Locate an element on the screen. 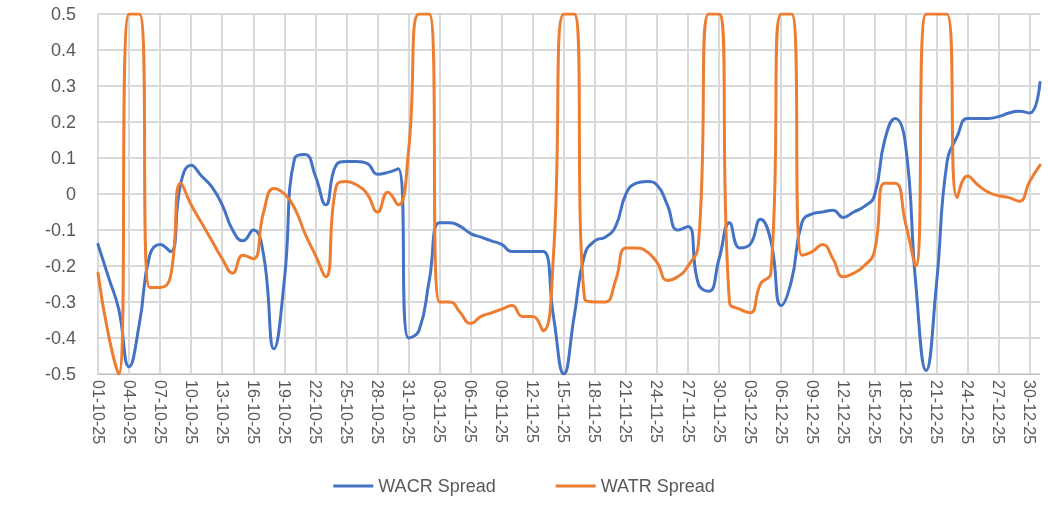 This screenshot has width=1048, height=508. y-tick-label: 0.5 is located at coordinates (63, 14).